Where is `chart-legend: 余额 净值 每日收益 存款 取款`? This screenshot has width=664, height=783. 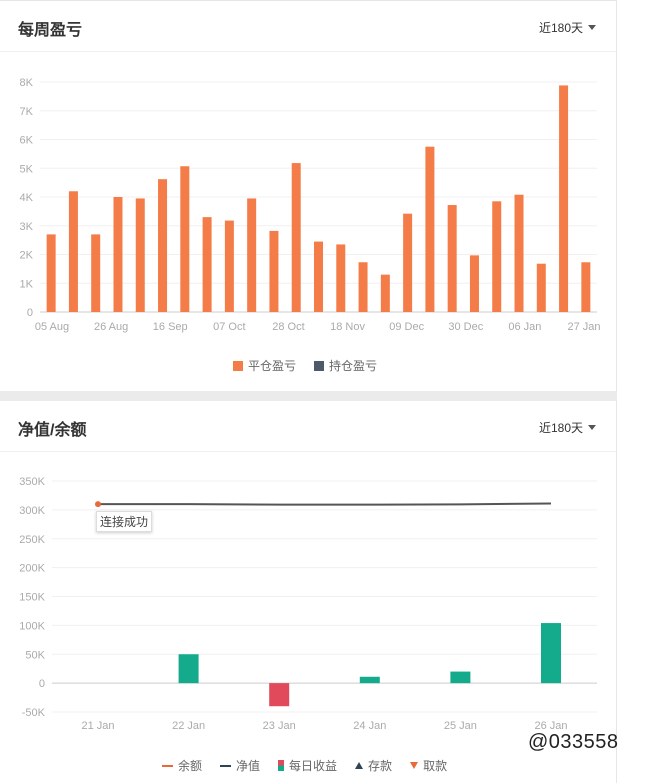
chart-legend: 余额 净值 每日收益 存款 取款 is located at coordinates (304, 765).